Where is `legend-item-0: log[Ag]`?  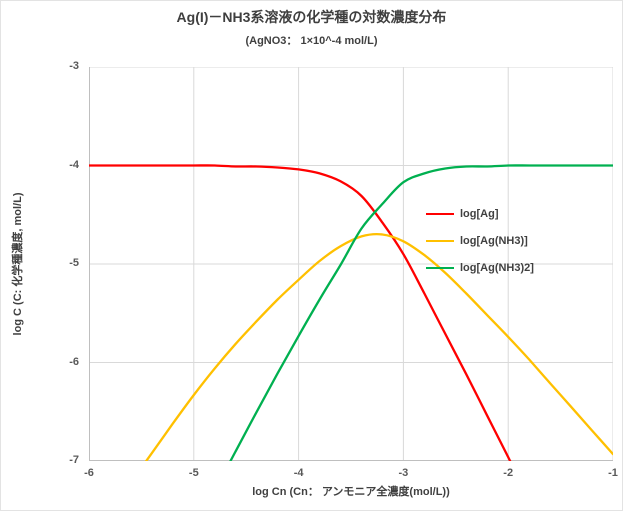 legend-item-0: log[Ag] is located at coordinates (480, 213).